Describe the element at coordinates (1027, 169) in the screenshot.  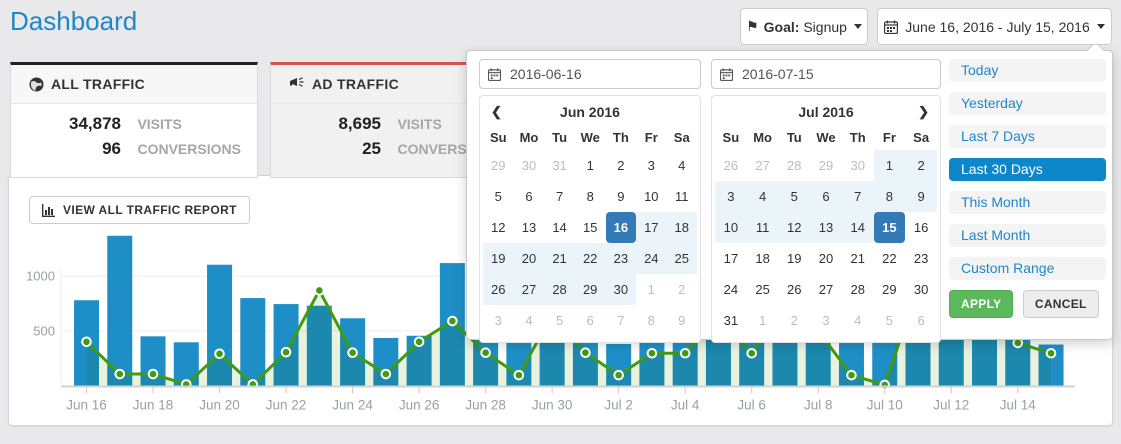
I see `range-option-last-30-days: Last 30 Days` at that location.